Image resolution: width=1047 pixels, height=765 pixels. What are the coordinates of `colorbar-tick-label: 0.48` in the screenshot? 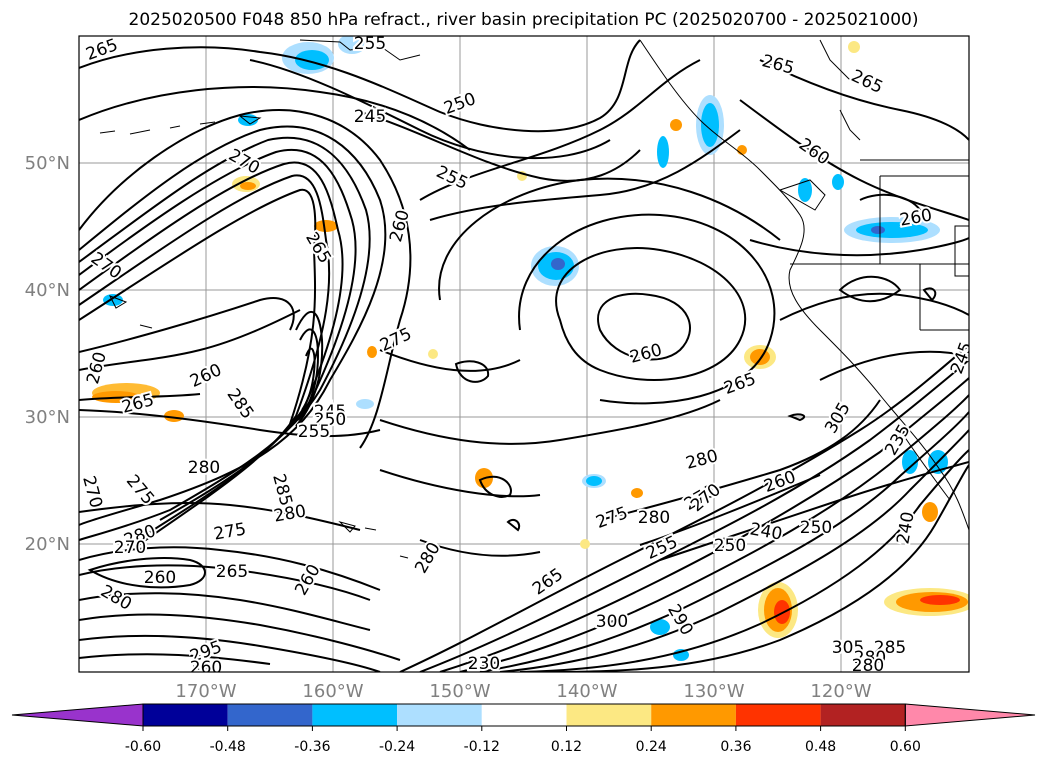 It's located at (820, 747).